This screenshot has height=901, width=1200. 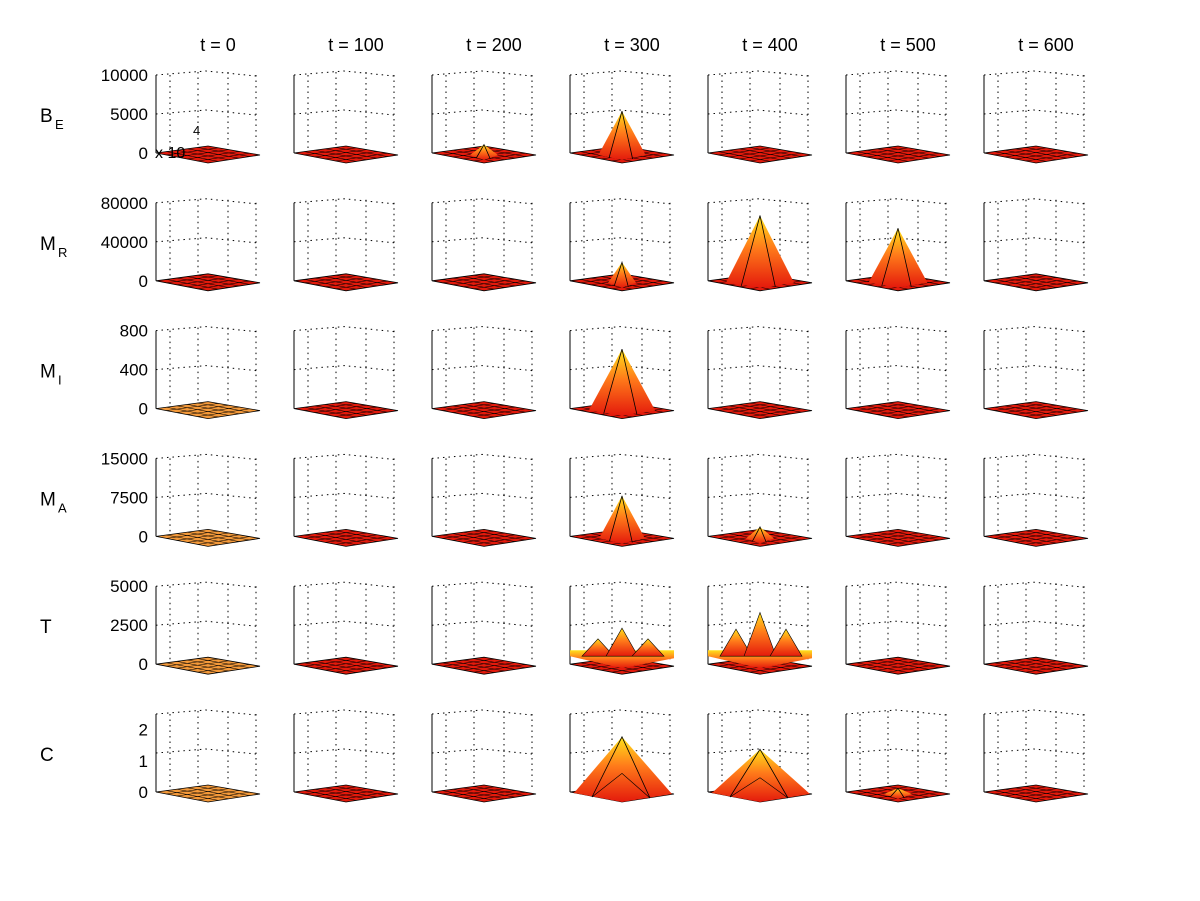 I want to click on z-tick-label: 5000, so click(x=129, y=114).